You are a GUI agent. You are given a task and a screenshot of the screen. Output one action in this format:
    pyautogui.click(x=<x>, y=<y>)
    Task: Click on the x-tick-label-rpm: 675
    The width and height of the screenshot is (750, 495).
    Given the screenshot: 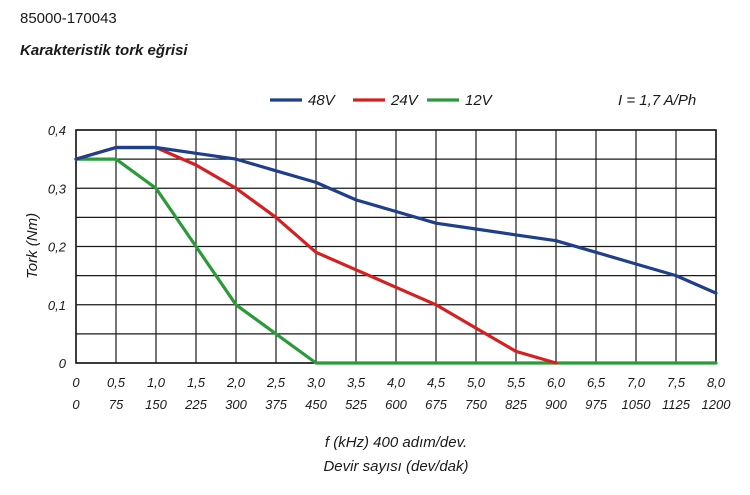 What is the action you would take?
    pyautogui.click(x=436, y=404)
    